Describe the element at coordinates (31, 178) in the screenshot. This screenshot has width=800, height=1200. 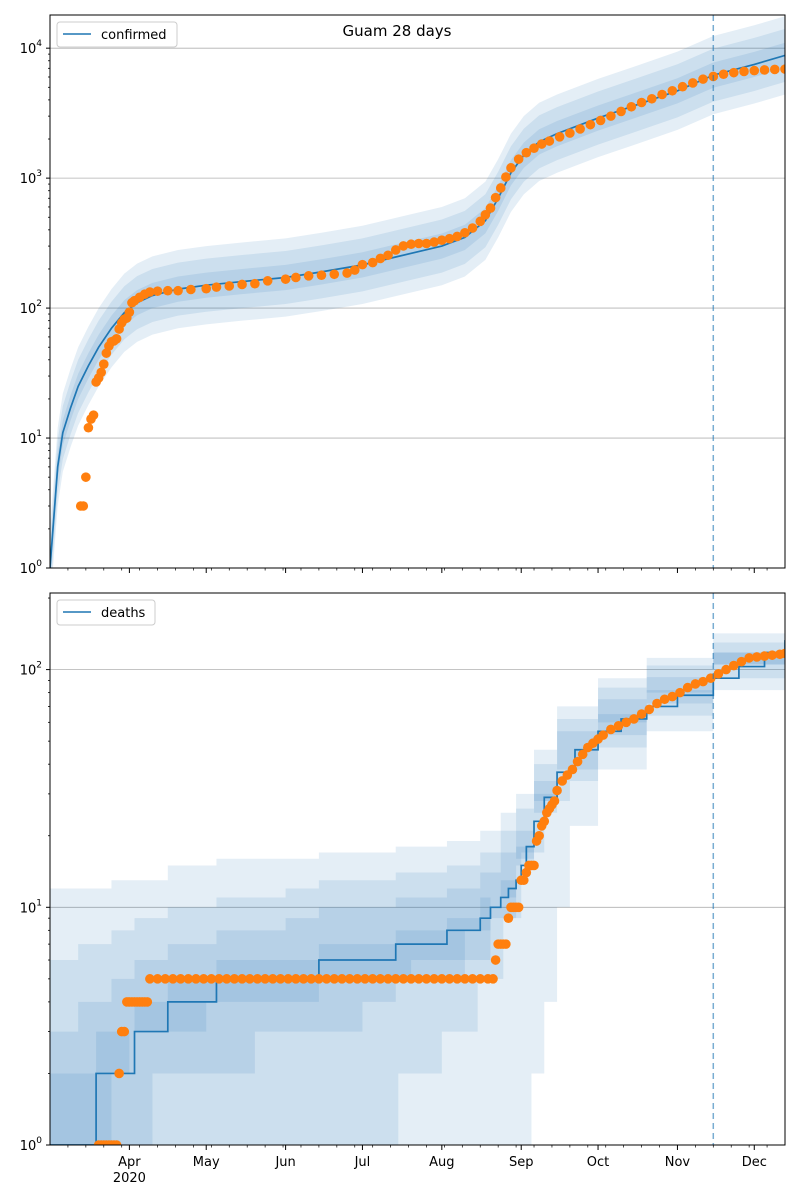
I see `y-tick-label: 10³` at that location.